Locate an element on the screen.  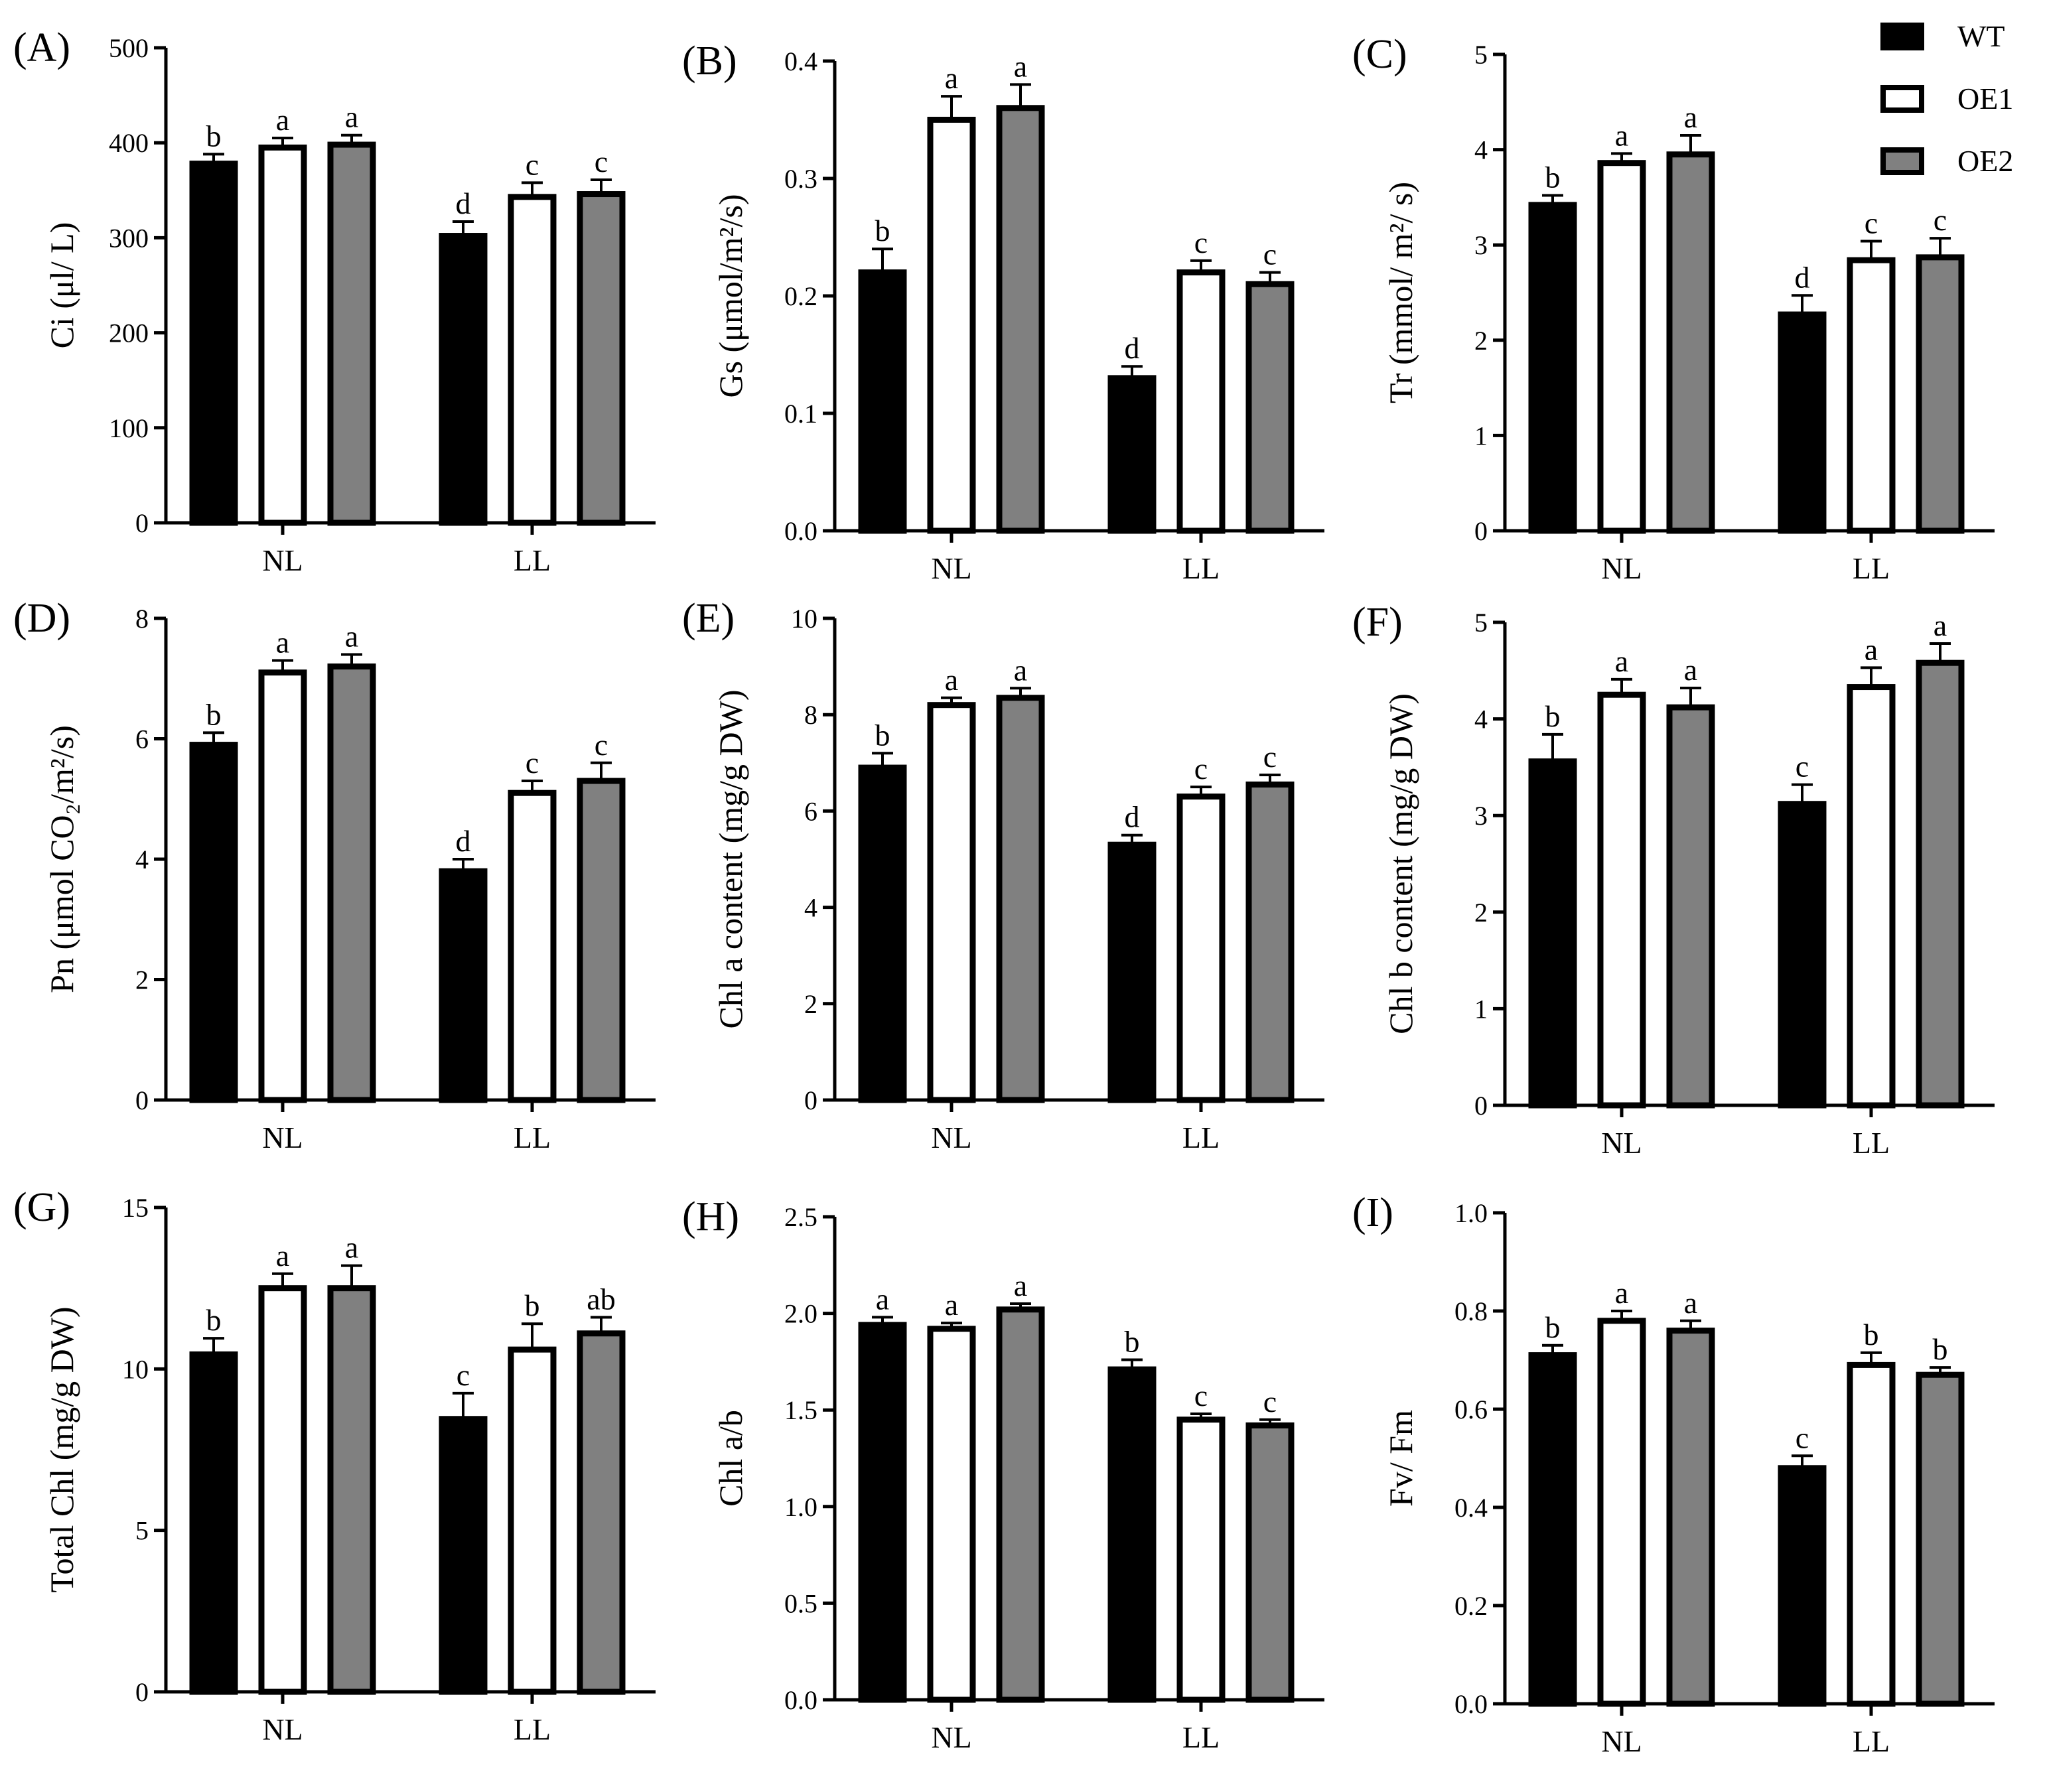
panel-label: (G) is located at coordinates (41, 1207).